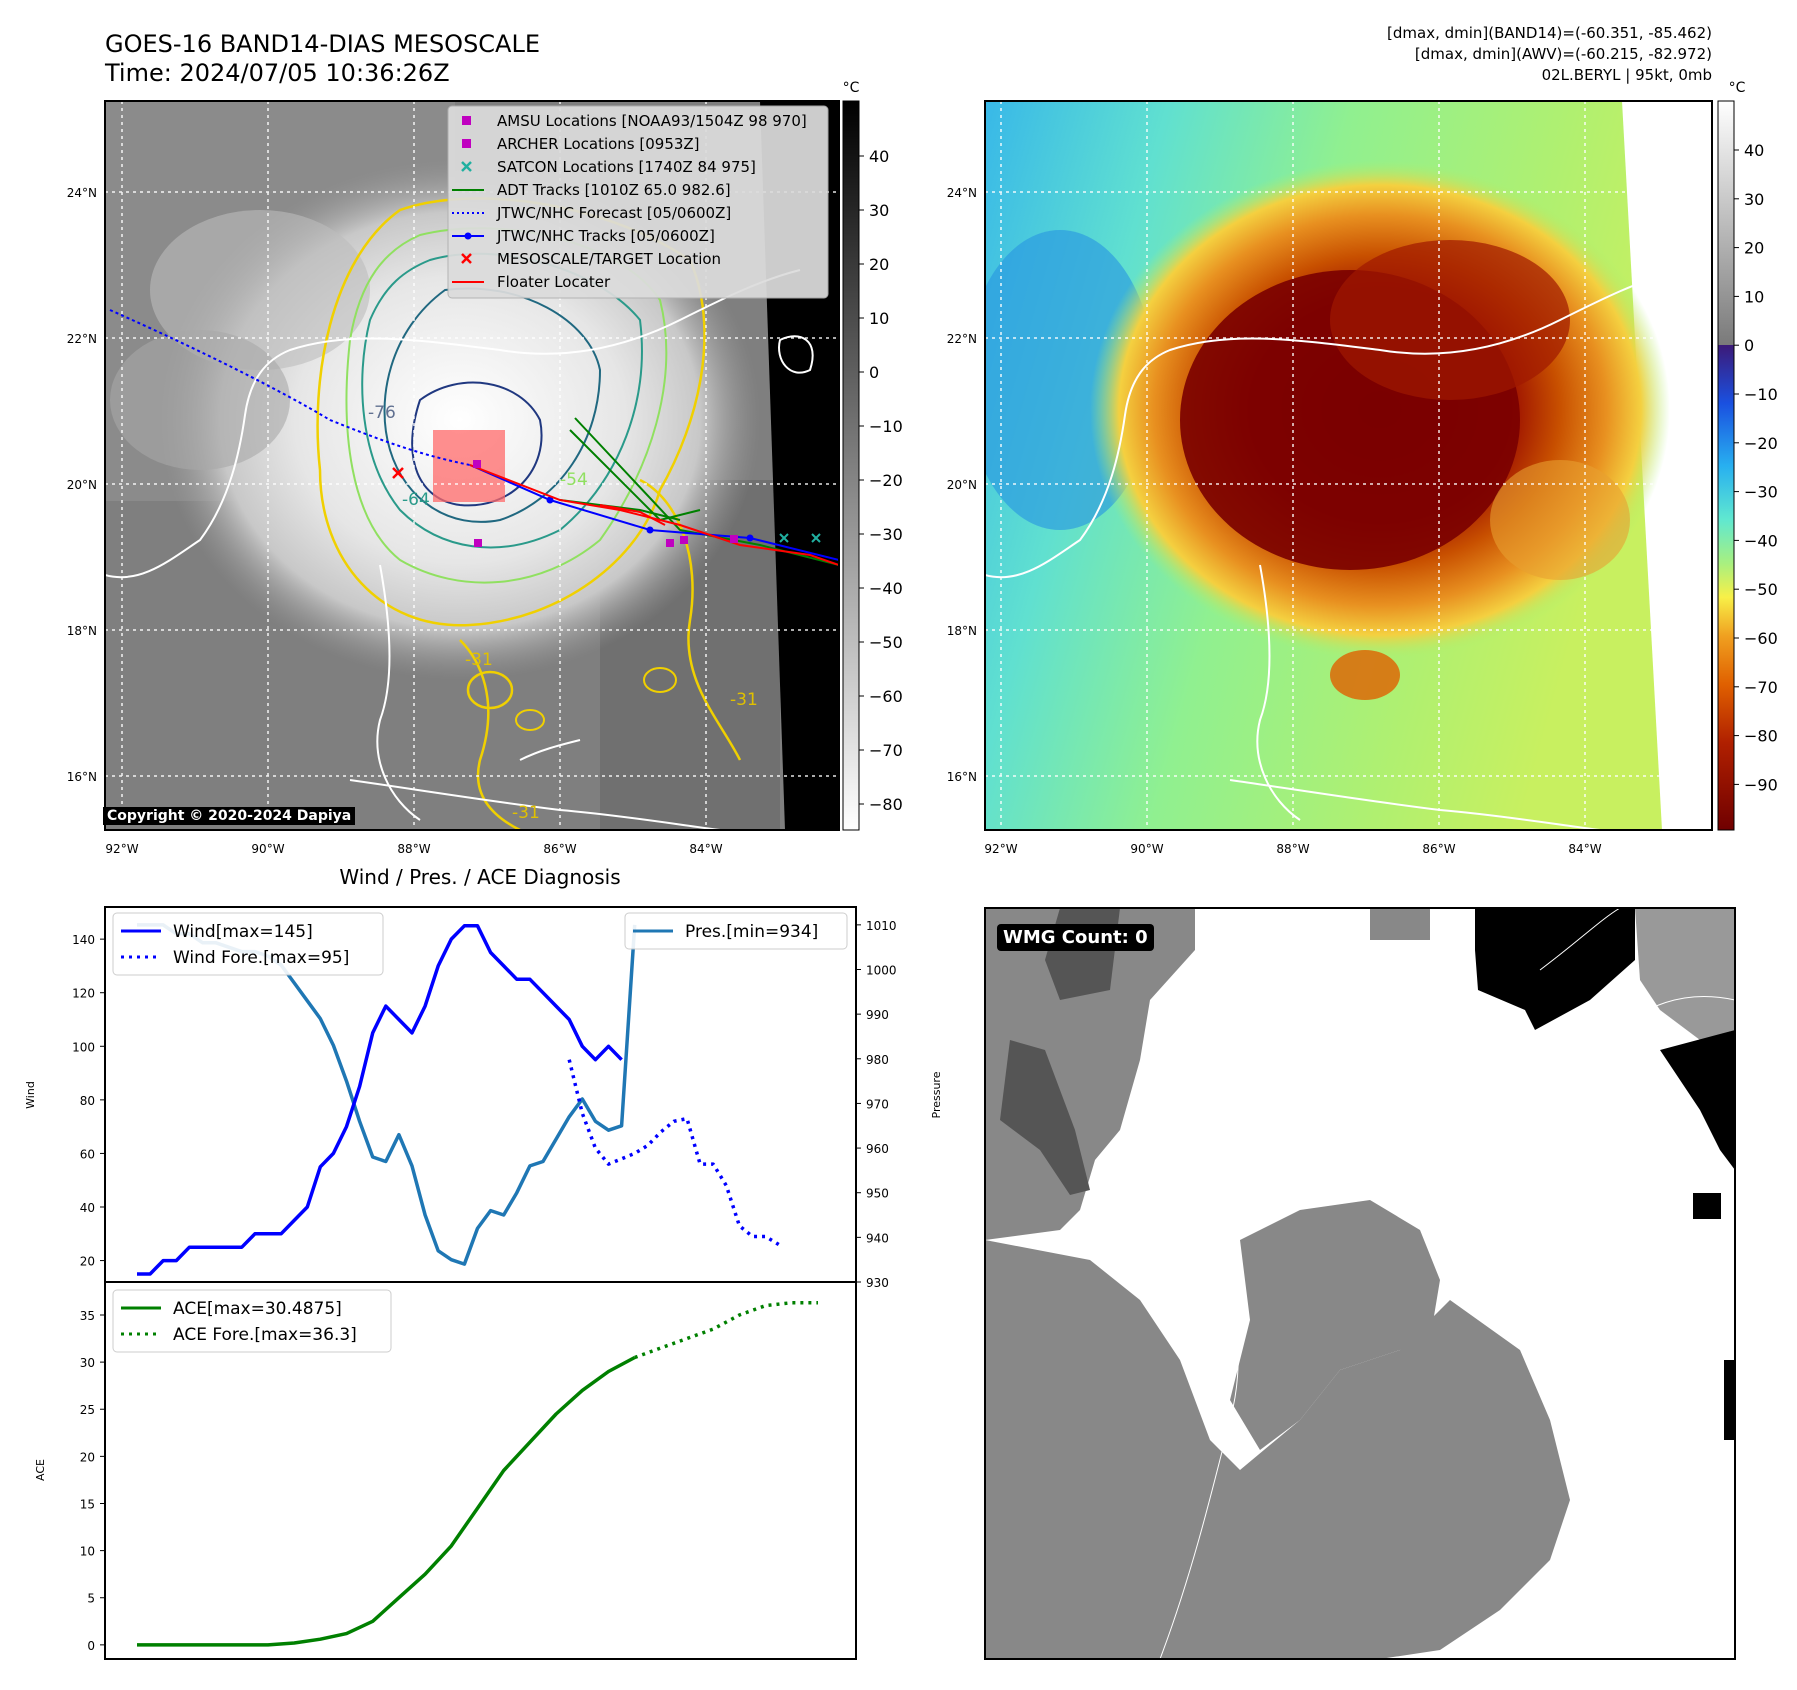 Image resolution: width=1797 pixels, height=1690 pixels. What do you see at coordinates (877, 1015) in the screenshot?
I see `pressure-tick-label: 990` at bounding box center [877, 1015].